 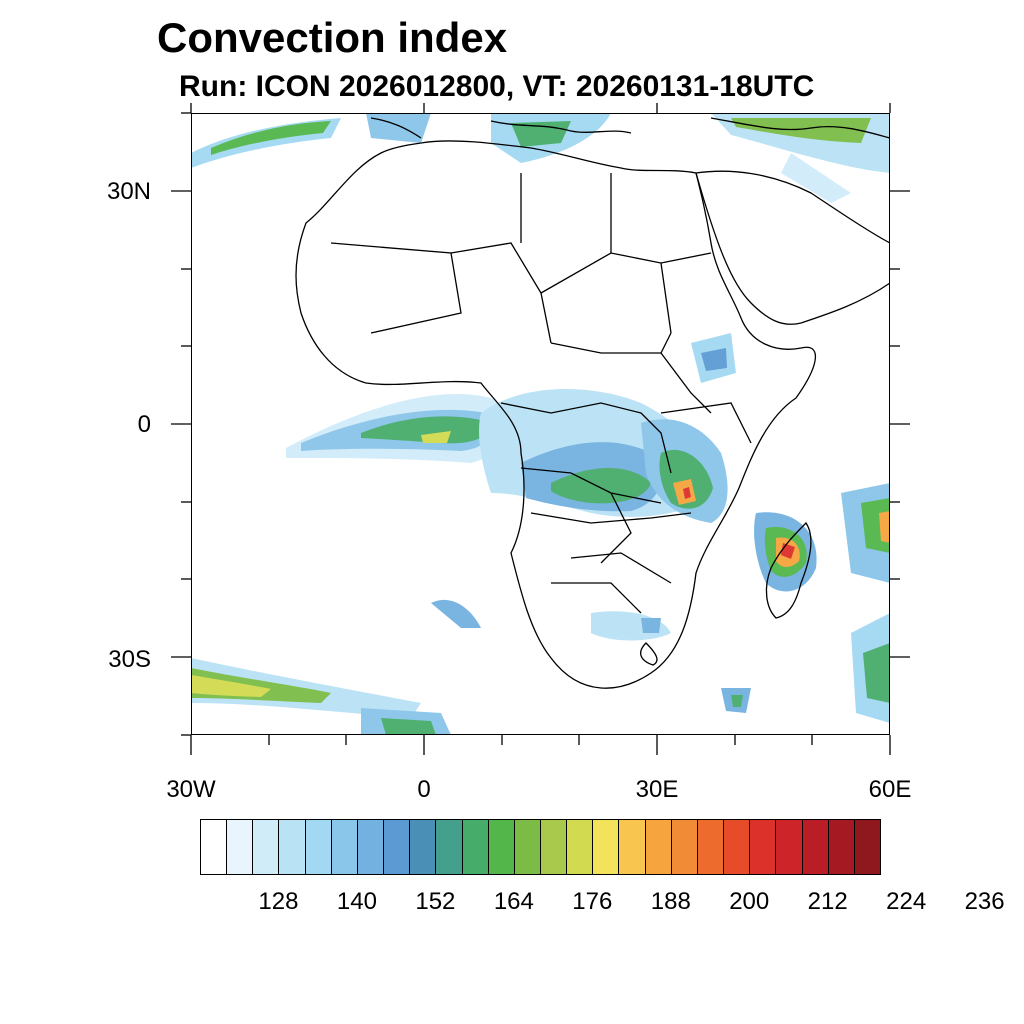 I want to click on colorbar-label: 212, so click(x=827, y=901).